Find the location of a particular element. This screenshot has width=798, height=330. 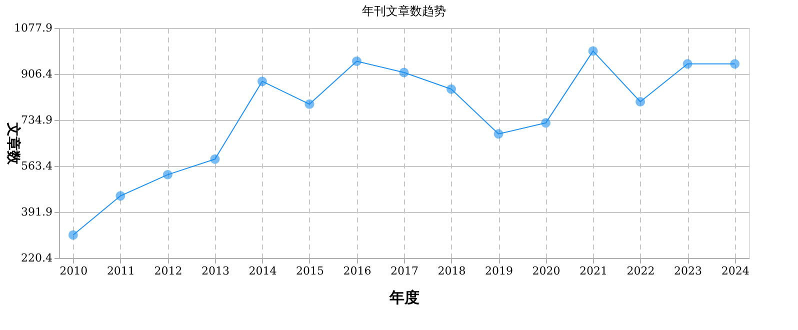

x-tick-label: 2020 is located at coordinates (546, 271).